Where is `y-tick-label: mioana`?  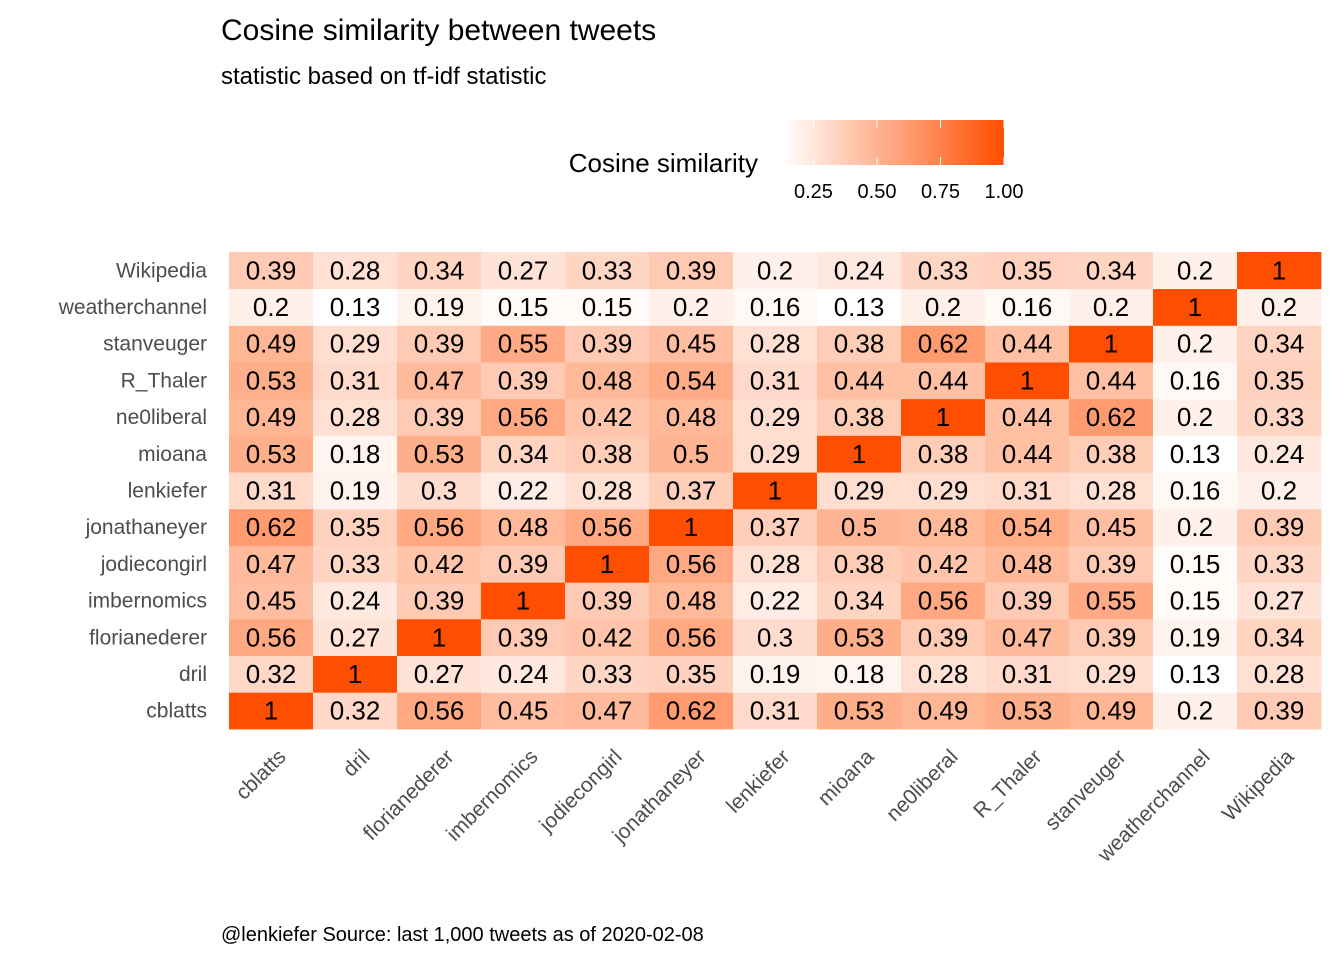
y-tick-label: mioana is located at coordinates (172, 454).